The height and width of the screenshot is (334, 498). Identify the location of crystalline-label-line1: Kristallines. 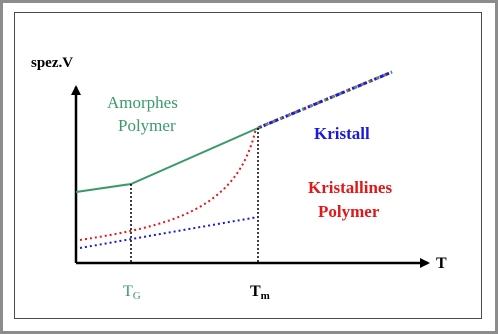
(350, 187).